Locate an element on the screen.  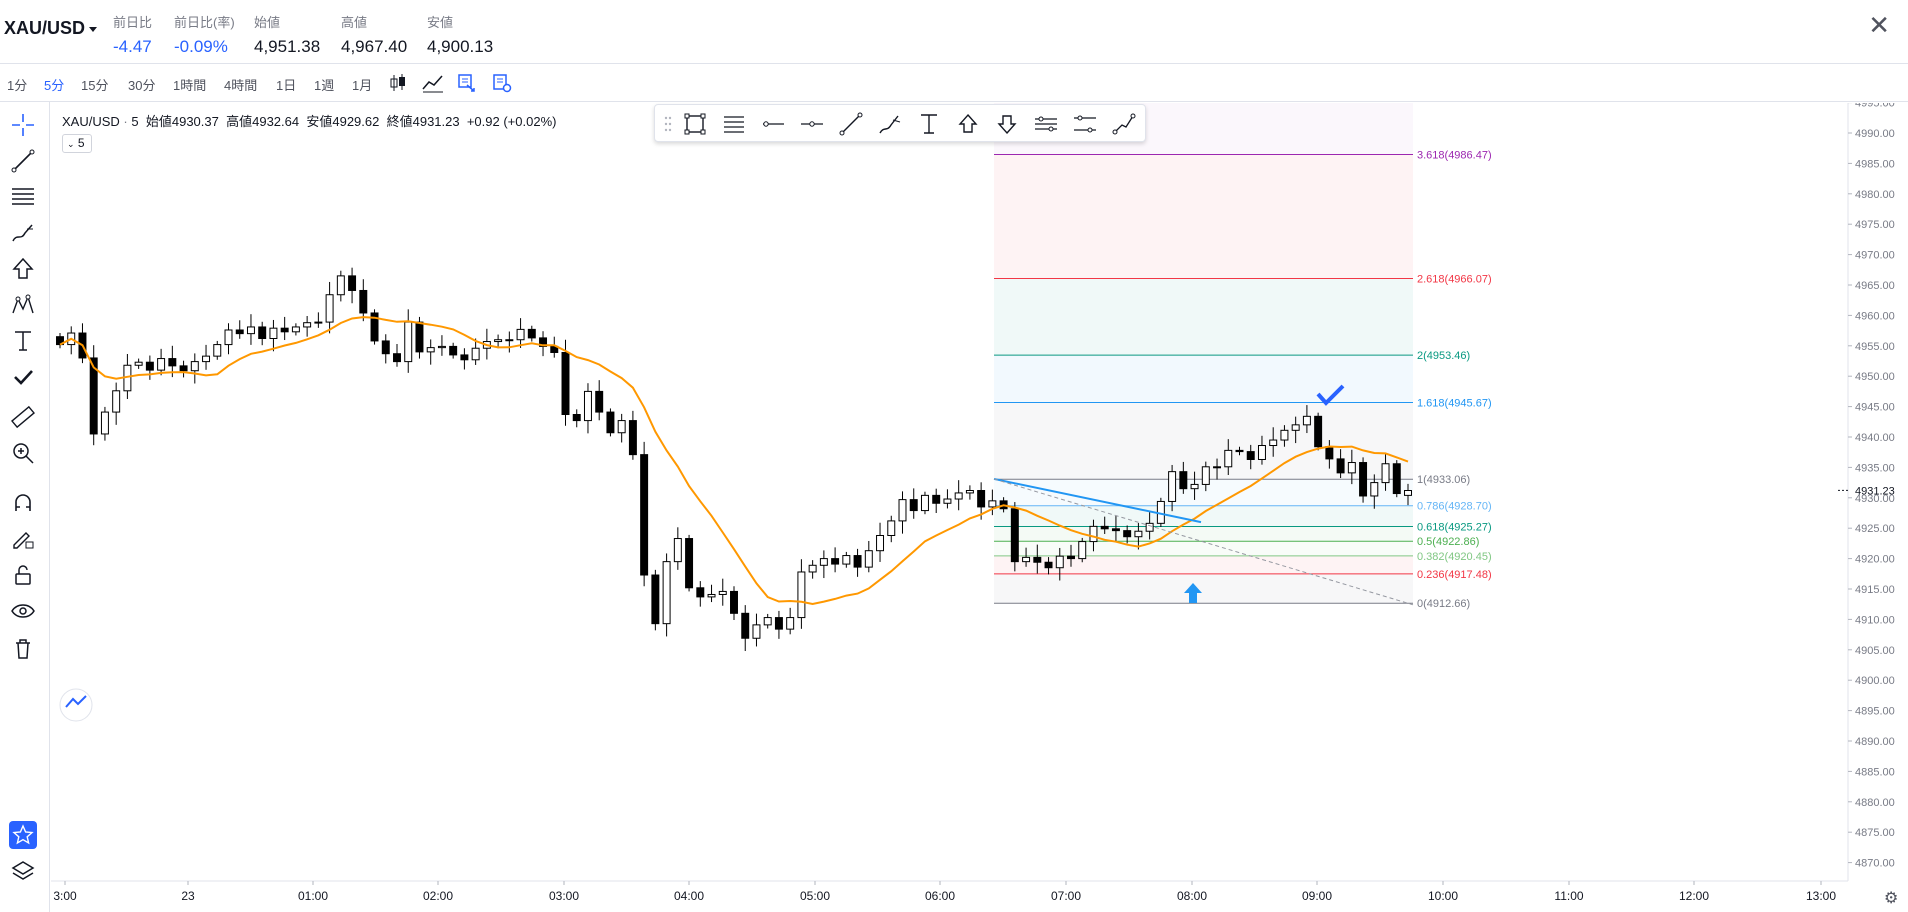
star-icon is located at coordinates (23, 834).